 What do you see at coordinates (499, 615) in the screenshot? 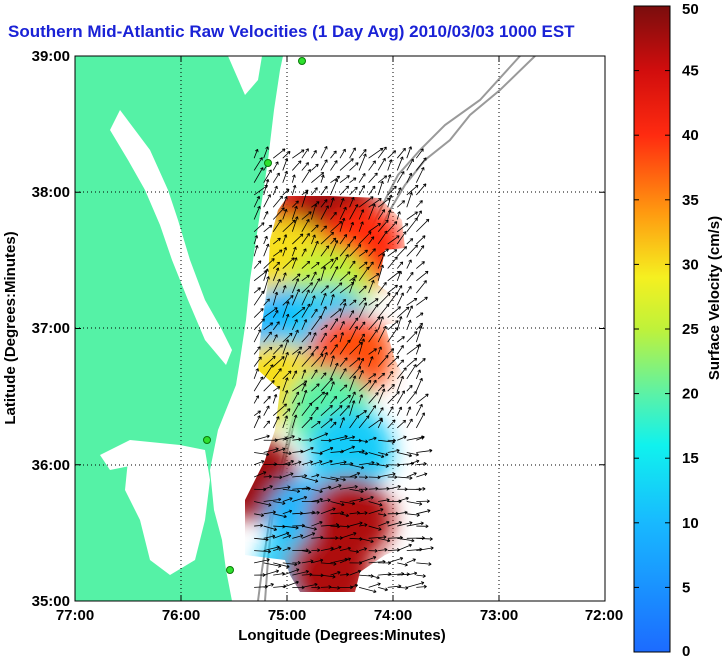
I see `x-tick-label: 73:00` at bounding box center [499, 615].